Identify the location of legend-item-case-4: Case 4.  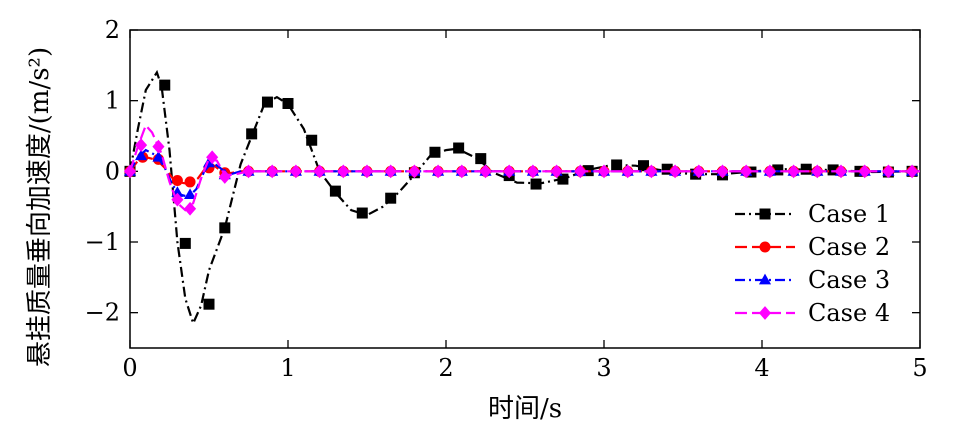
(812, 313).